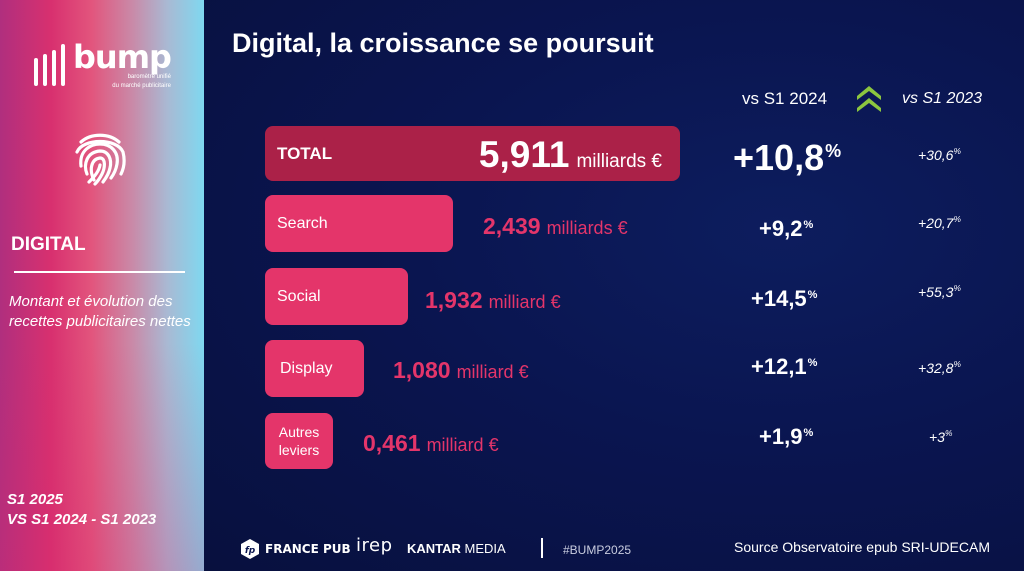 The image size is (1024, 571). Describe the element at coordinates (785, 98) in the screenshot. I see `column-header-vs-2024: vs S1 2024` at that location.